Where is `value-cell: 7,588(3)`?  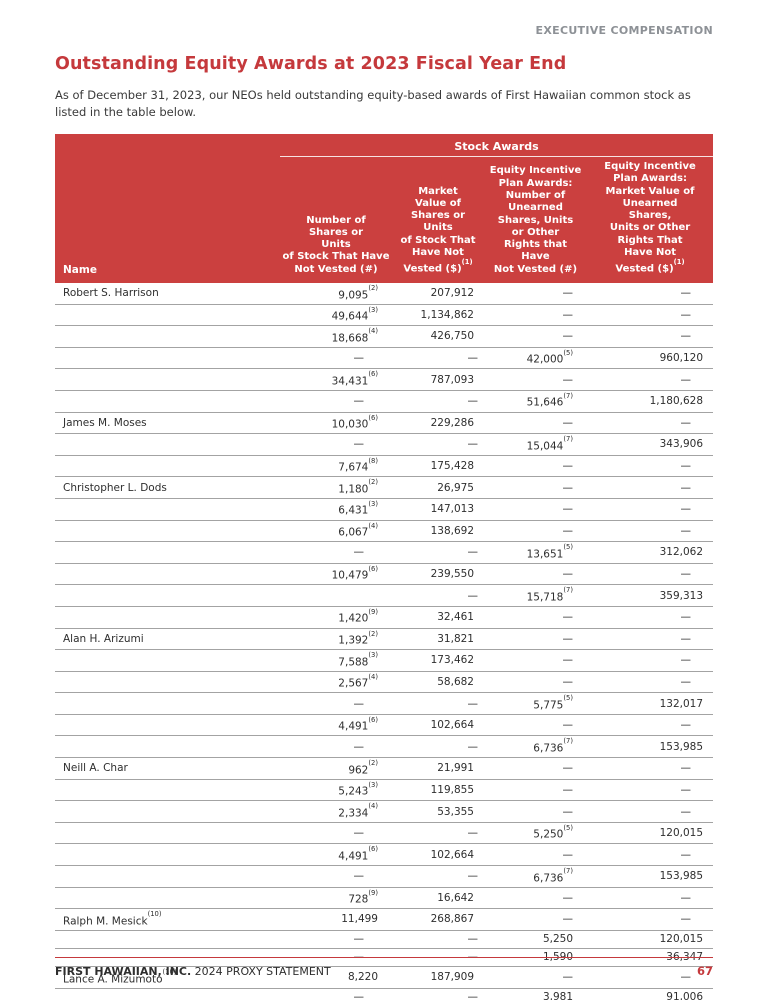
value-cell: 7,588(3) is located at coordinates (336, 660).